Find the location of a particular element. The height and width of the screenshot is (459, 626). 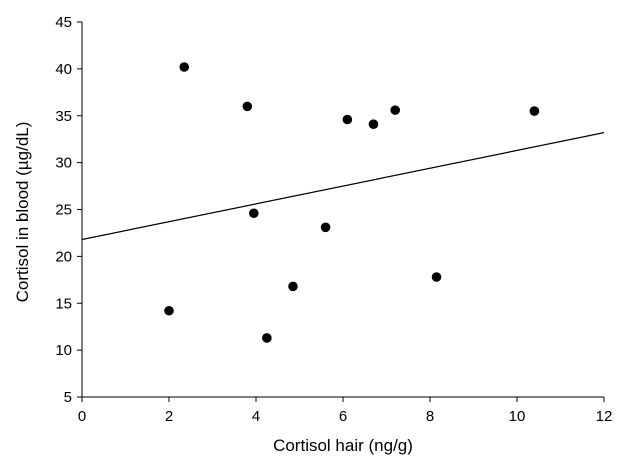

y-tick-label: 45 is located at coordinates (63, 22).